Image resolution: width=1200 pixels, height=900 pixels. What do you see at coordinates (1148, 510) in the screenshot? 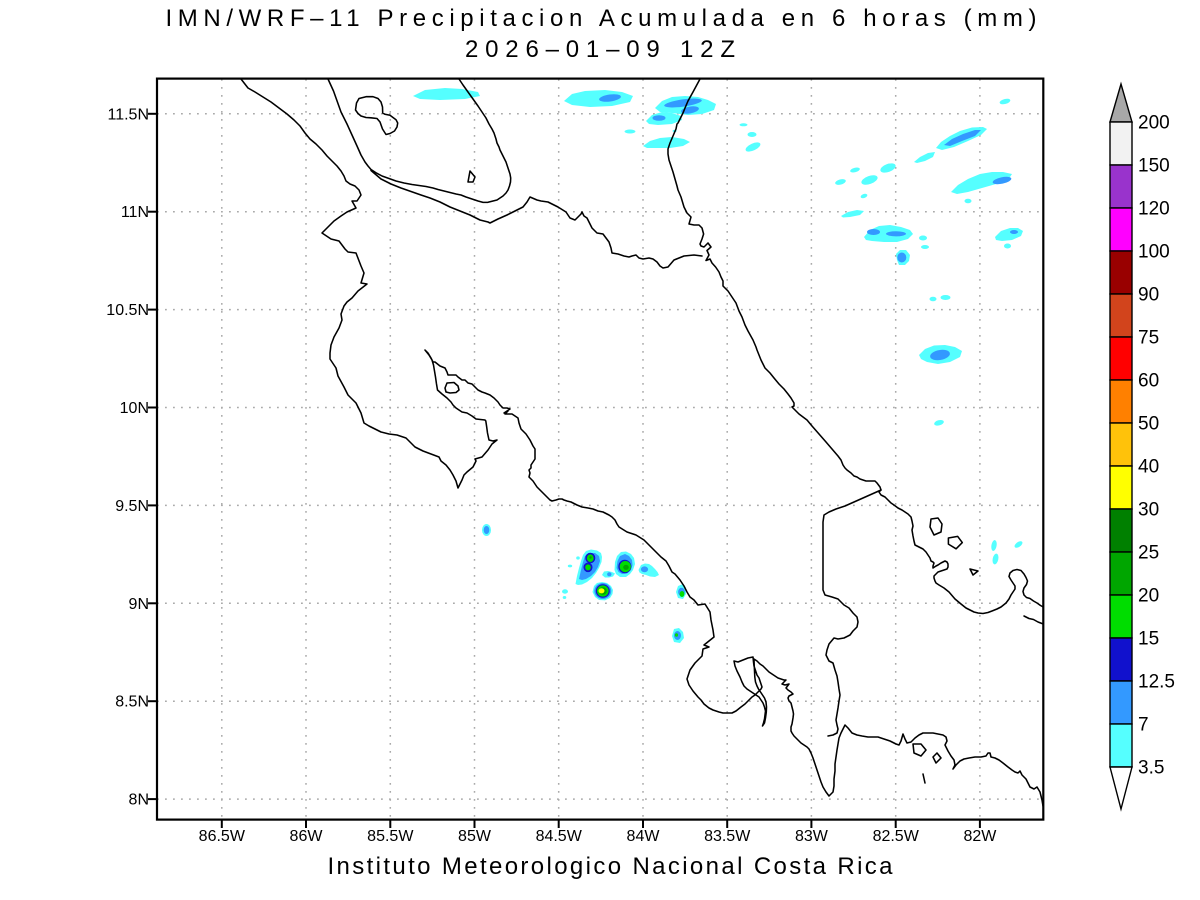
I see `svg-text: 30` at bounding box center [1148, 510].